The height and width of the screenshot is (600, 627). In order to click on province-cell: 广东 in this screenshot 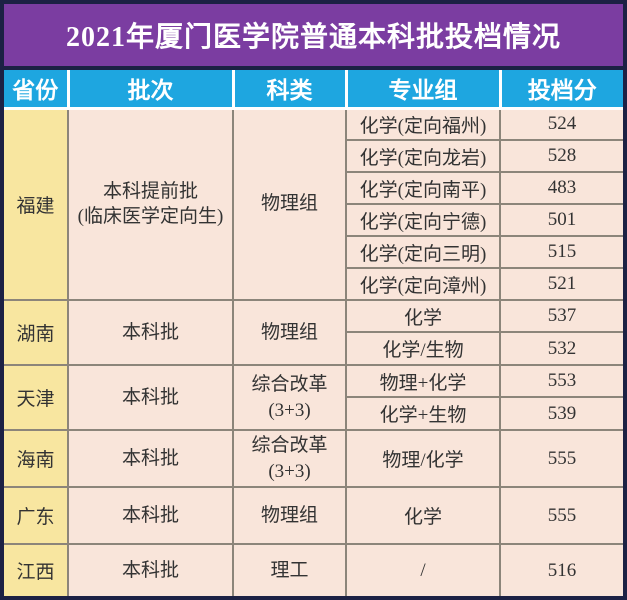, I will do `click(36, 515)`.